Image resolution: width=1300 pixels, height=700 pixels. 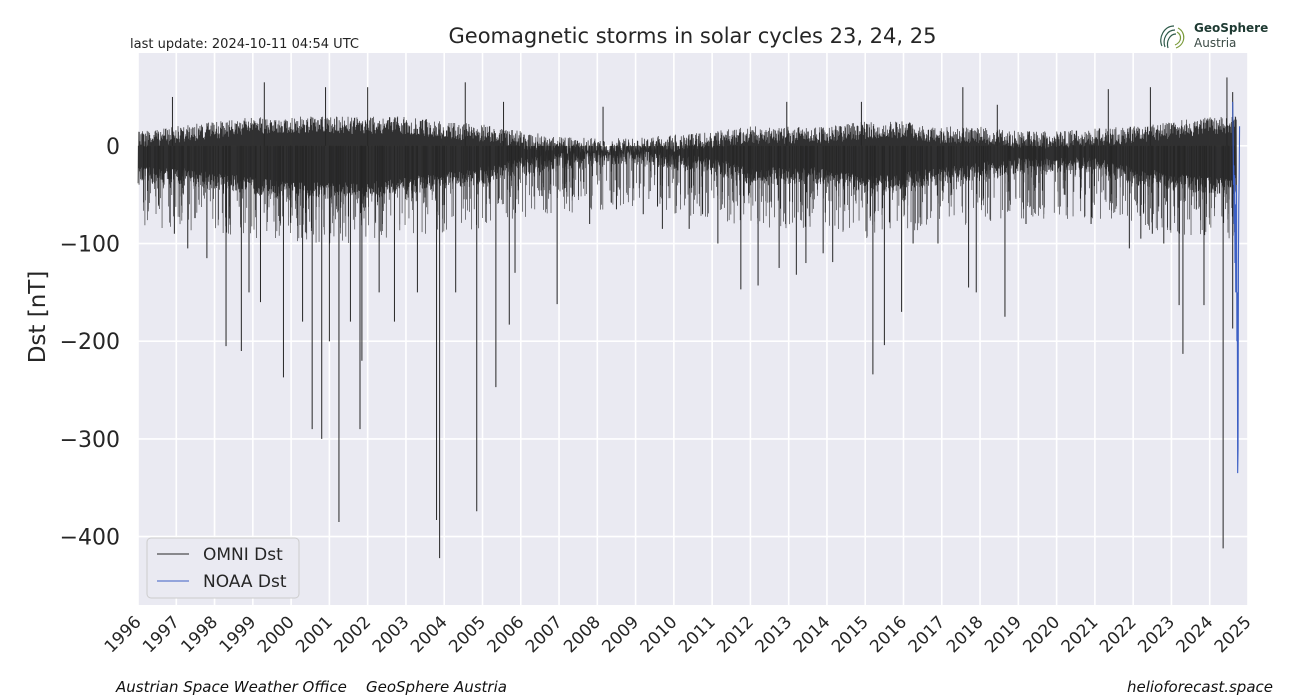 What do you see at coordinates (1080, 634) in the screenshot?
I see `x-tick-label: 2021` at bounding box center [1080, 634].